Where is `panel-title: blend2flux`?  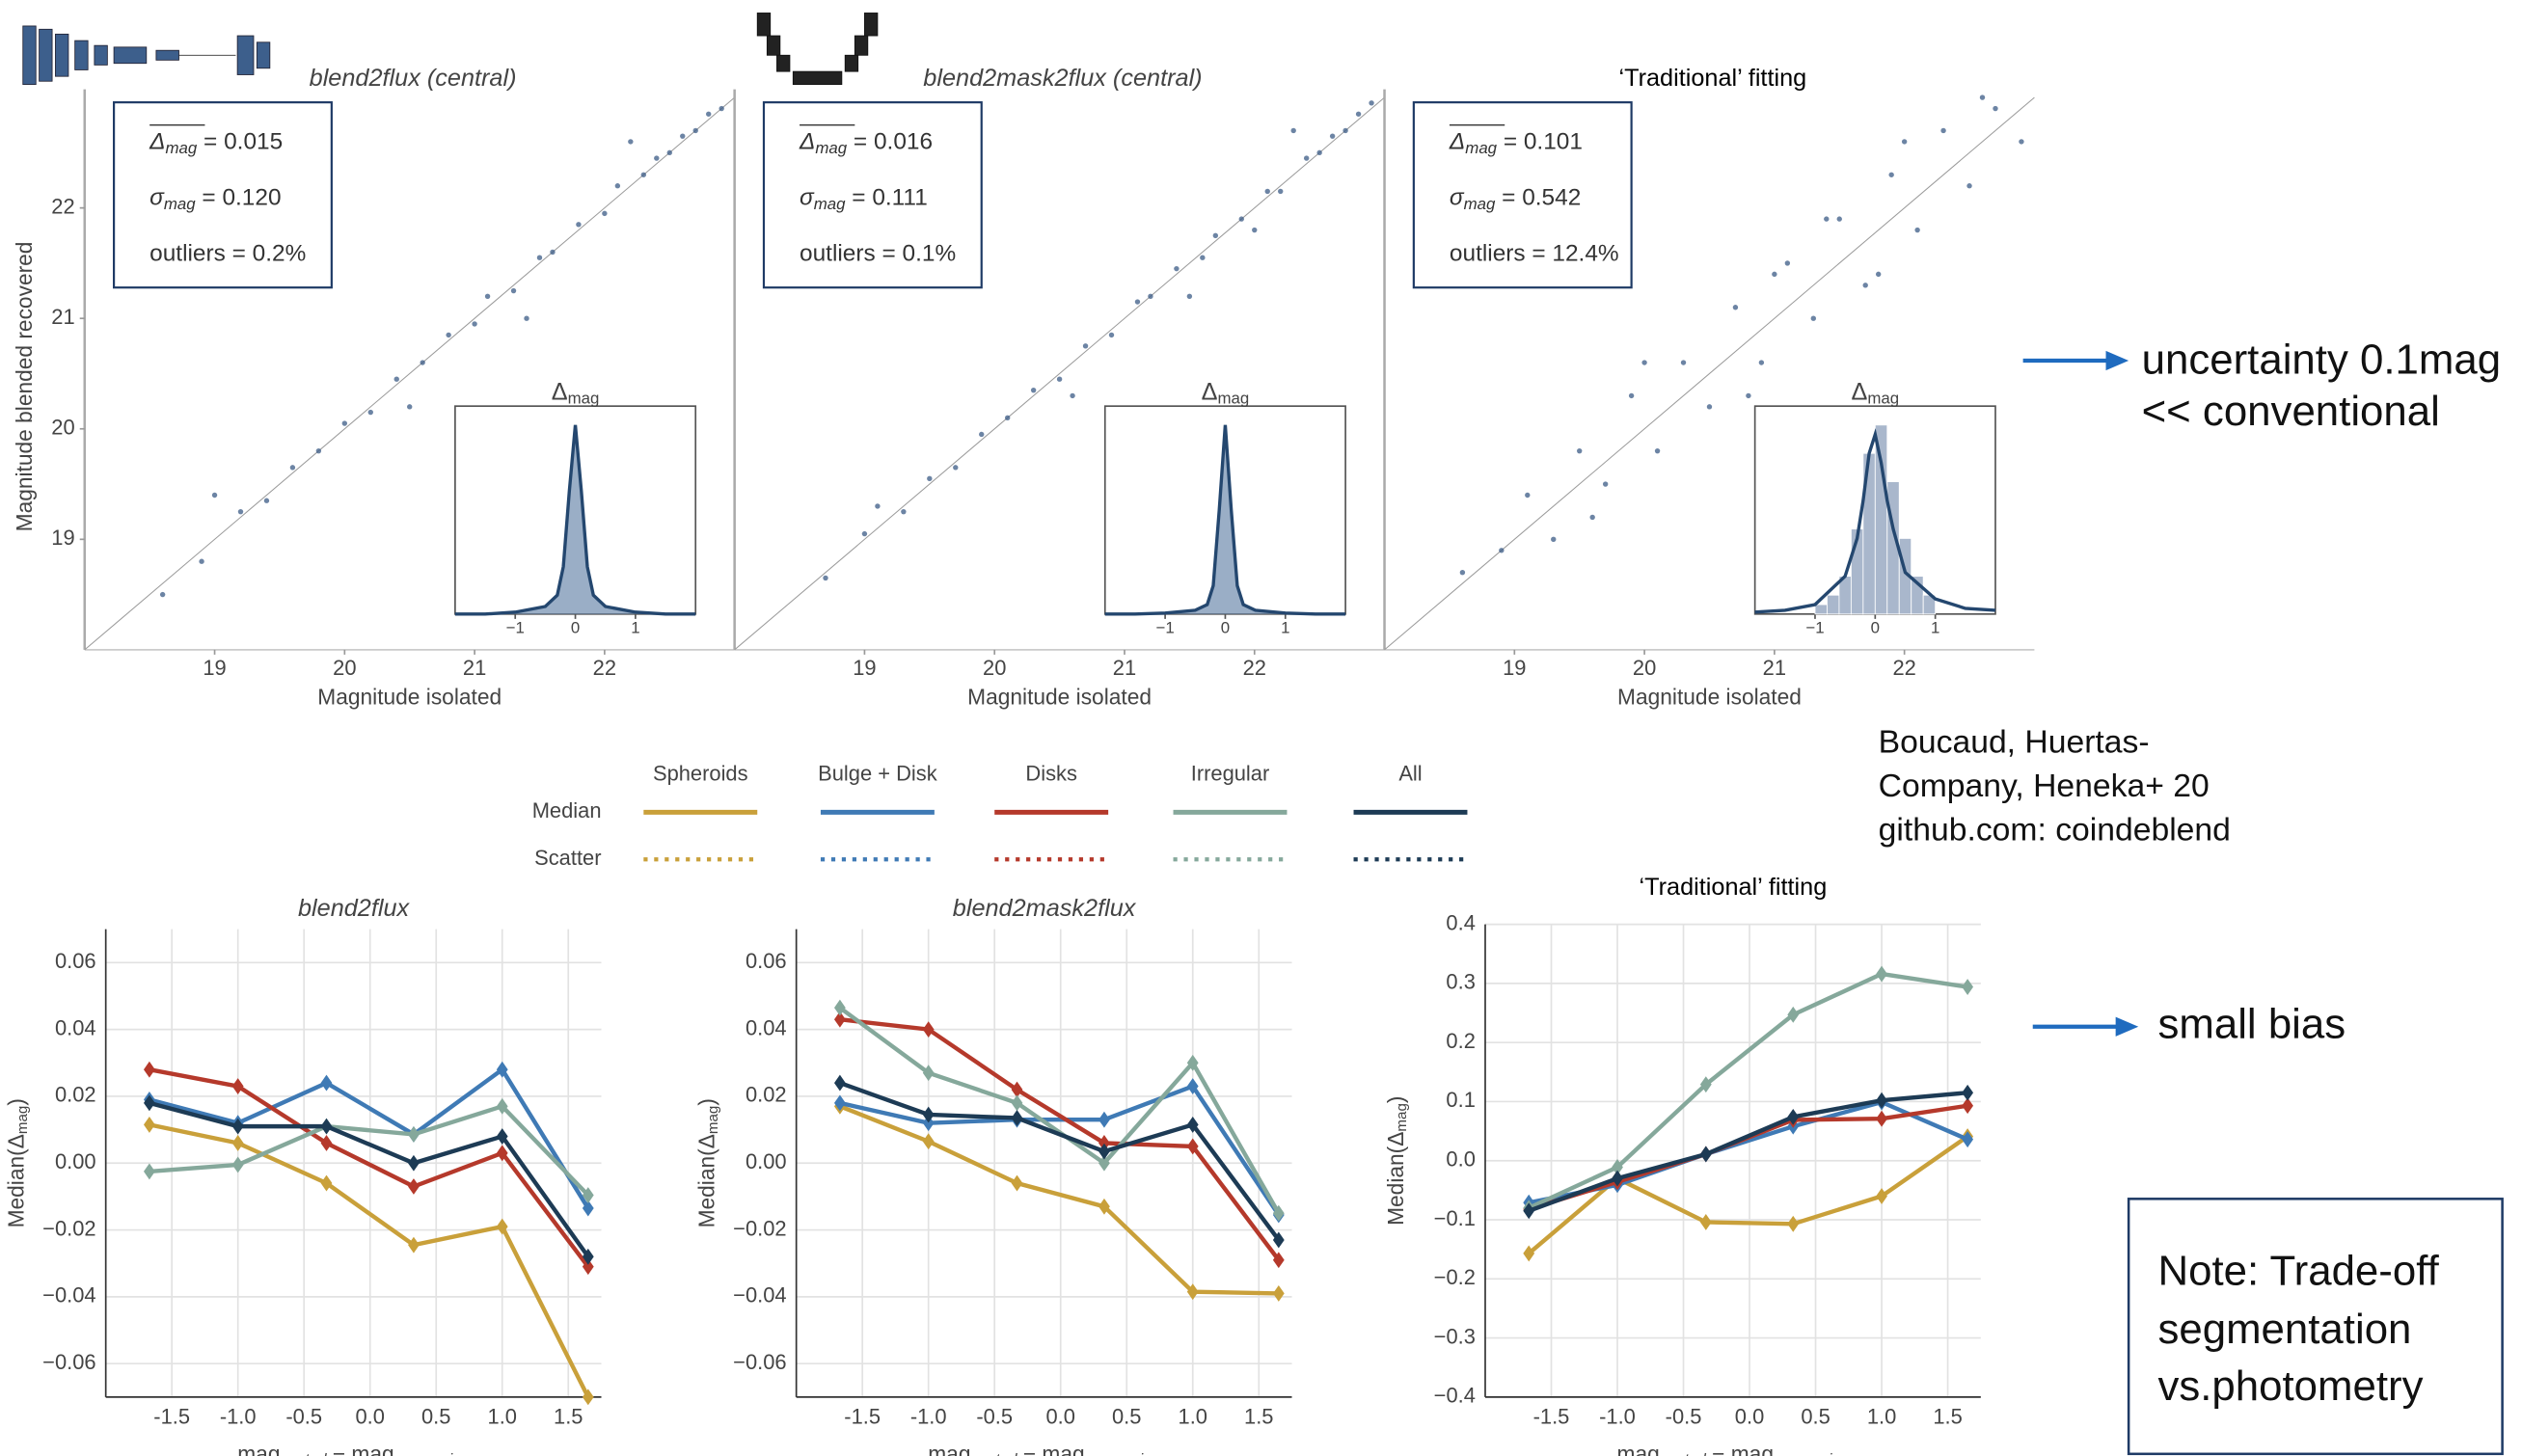
panel-title: blend2flux is located at coordinates (355, 909).